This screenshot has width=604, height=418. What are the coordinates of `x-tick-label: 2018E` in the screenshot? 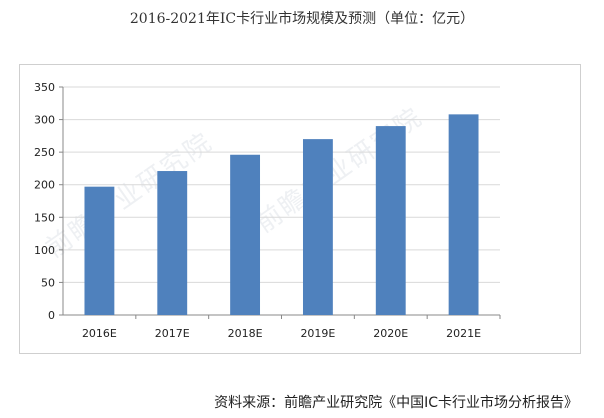 It's located at (245, 333).